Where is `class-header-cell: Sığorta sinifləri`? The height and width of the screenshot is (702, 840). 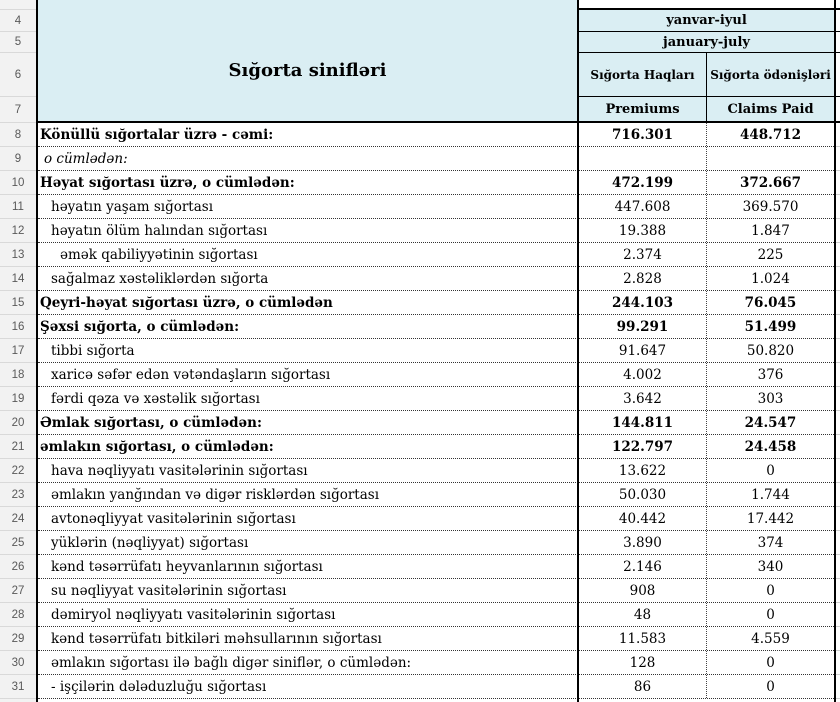
class-header-cell: Sığorta sinifləri is located at coordinates (307, 61).